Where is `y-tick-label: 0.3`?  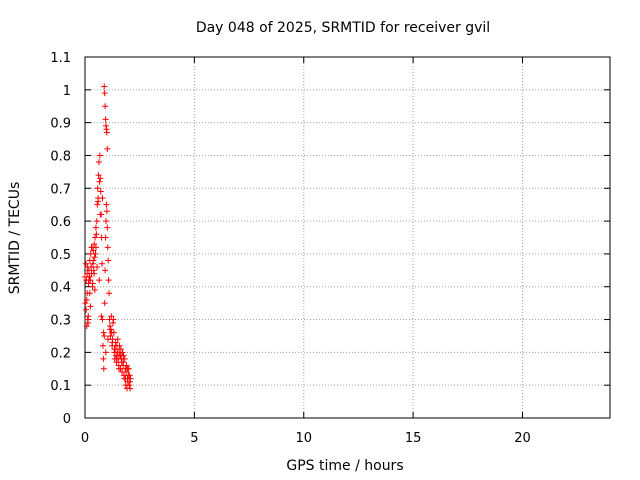
y-tick-label: 0.3 is located at coordinates (60, 321).